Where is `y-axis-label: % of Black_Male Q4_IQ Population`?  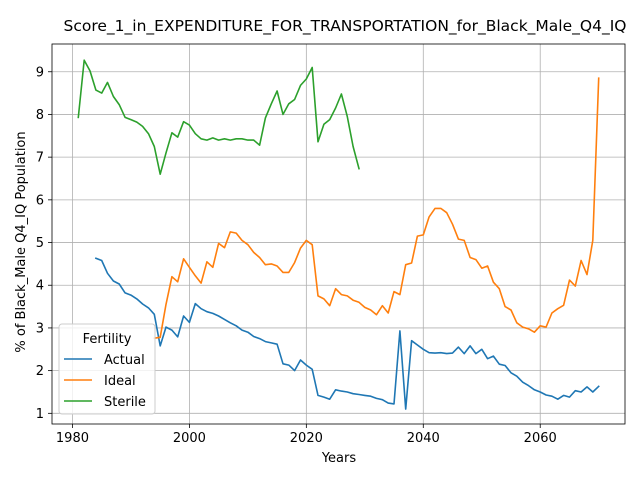
y-axis-label: % of Black_Male Q4_IQ Population is located at coordinates (21, 241).